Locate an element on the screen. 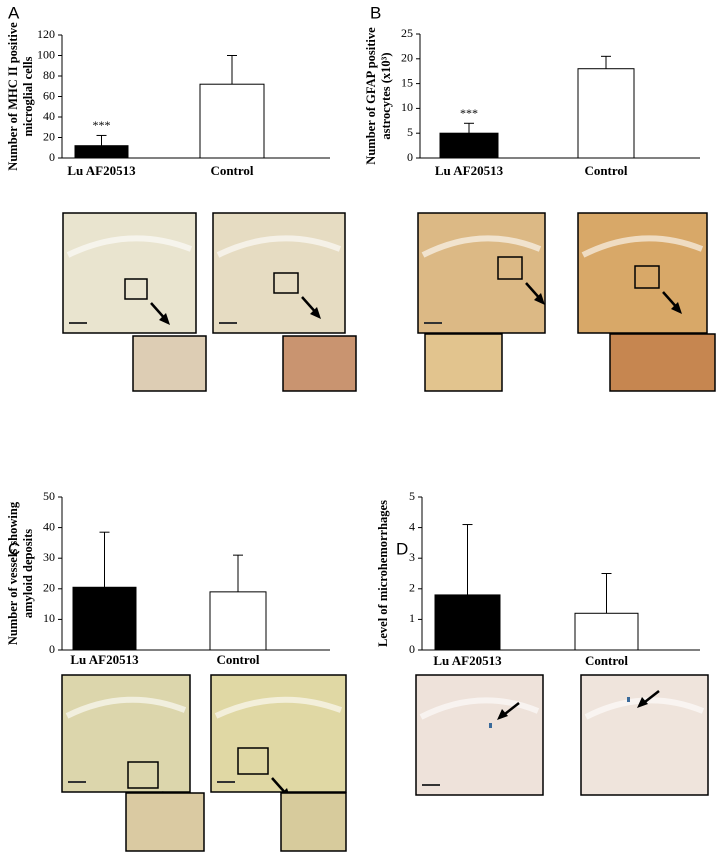 The width and height of the screenshot is (716, 853). y-tick-label: 25 is located at coordinates (407, 33).